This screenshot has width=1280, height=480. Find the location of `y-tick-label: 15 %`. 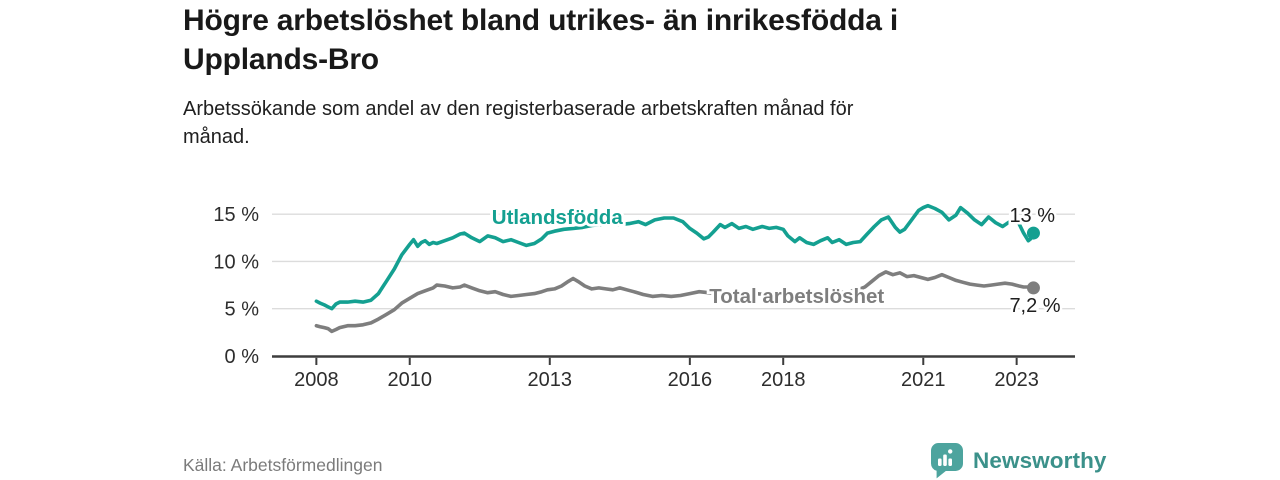

y-tick-label: 15 % is located at coordinates (236, 215).